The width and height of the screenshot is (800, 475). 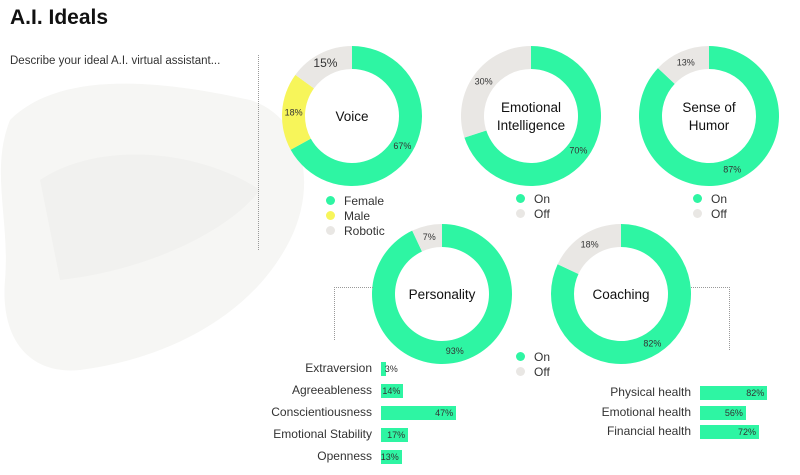 What do you see at coordinates (444, 413) in the screenshot?
I see `personality-traits-value-conscientiousness: 47%` at bounding box center [444, 413].